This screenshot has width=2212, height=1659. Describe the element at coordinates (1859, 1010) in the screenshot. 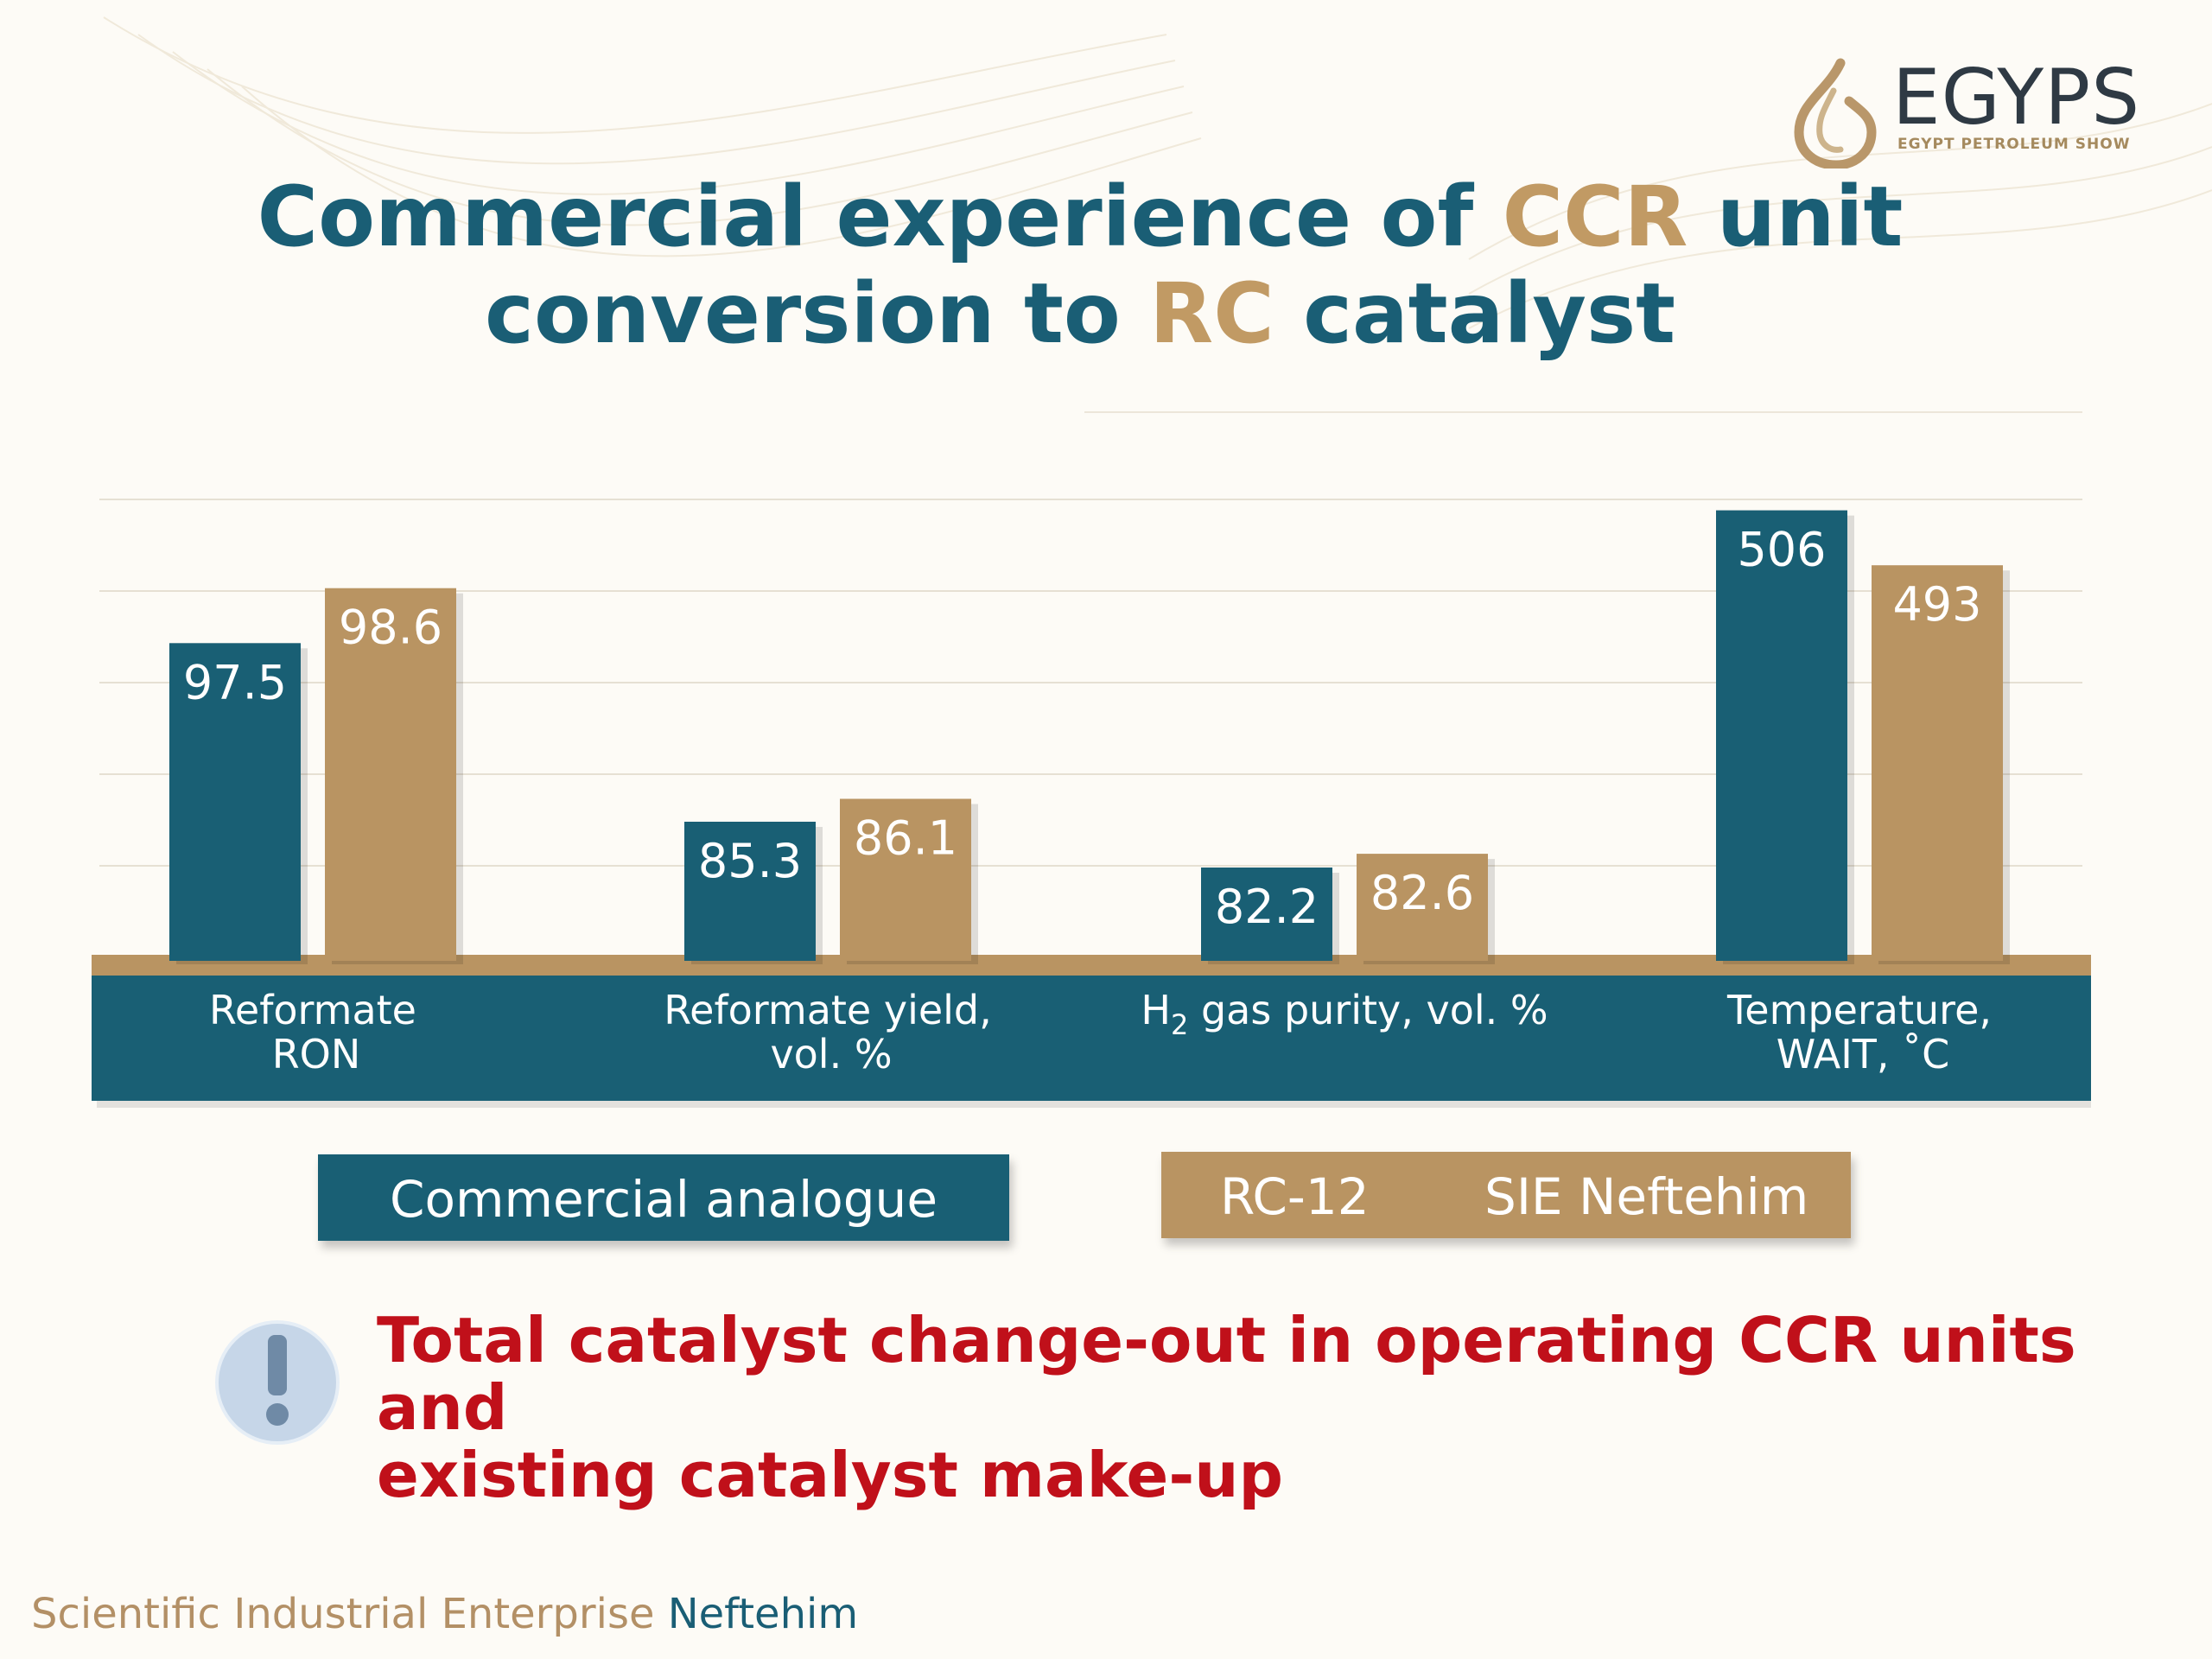

I see `category-label: Temperature,` at that location.